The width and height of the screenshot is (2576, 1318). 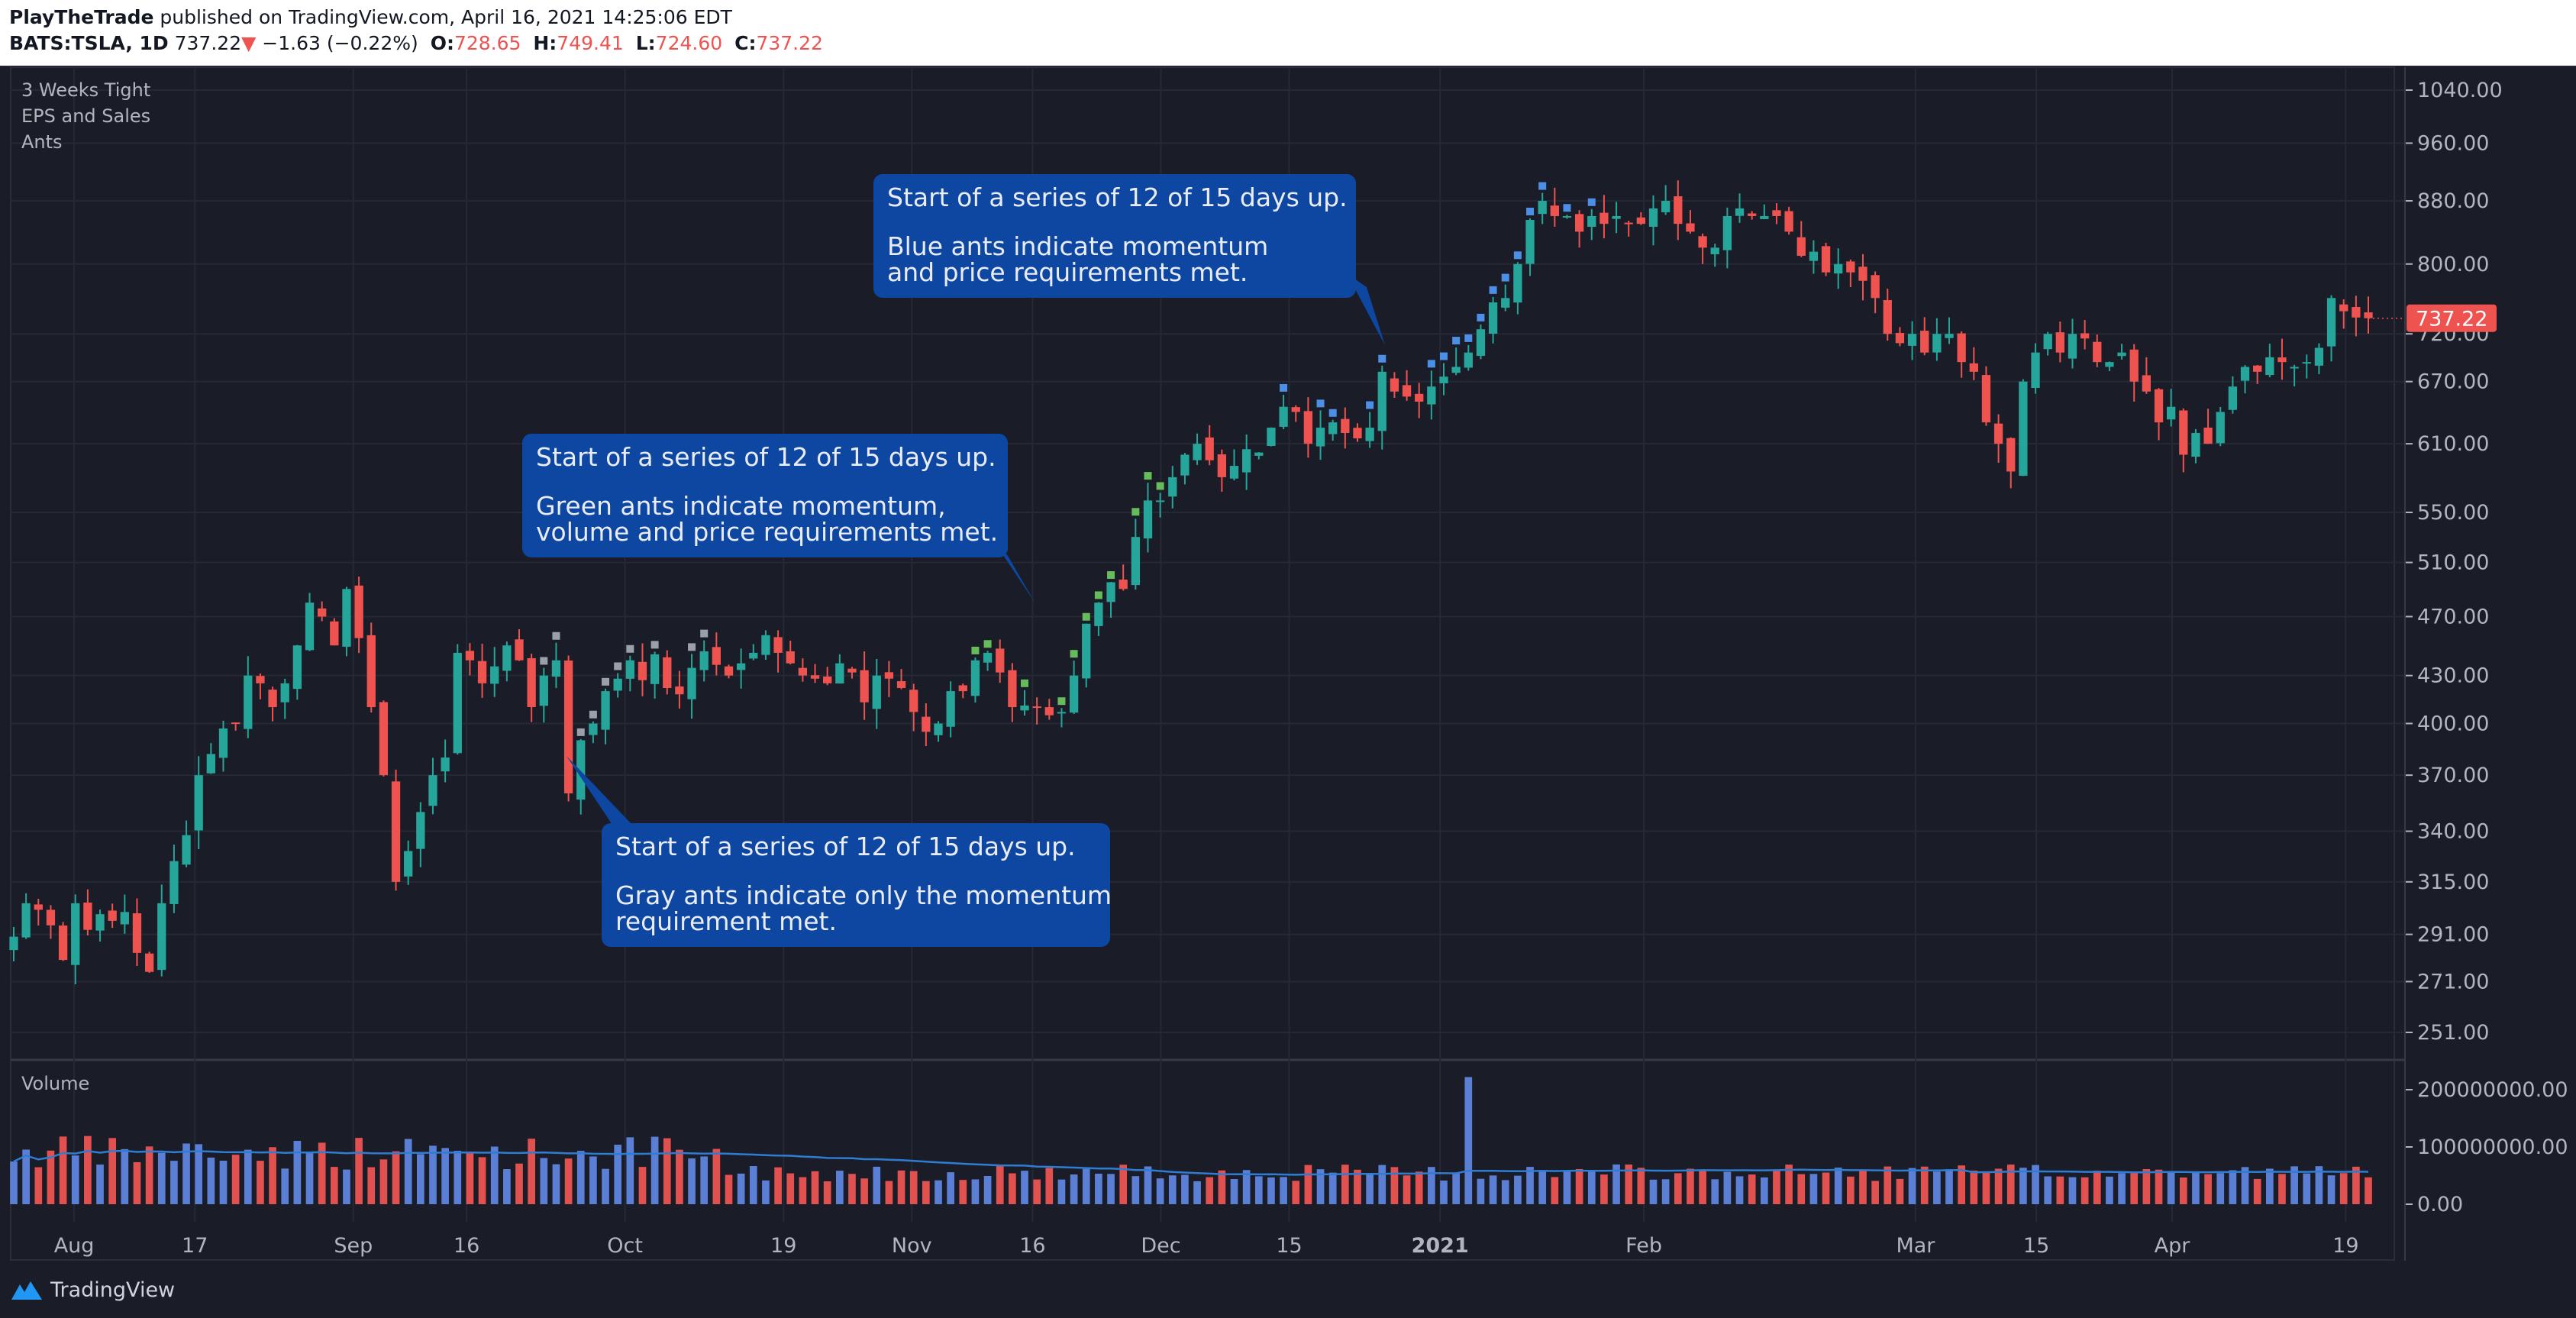 What do you see at coordinates (42, 142) in the screenshot?
I see `indicator-ants: Ants` at bounding box center [42, 142].